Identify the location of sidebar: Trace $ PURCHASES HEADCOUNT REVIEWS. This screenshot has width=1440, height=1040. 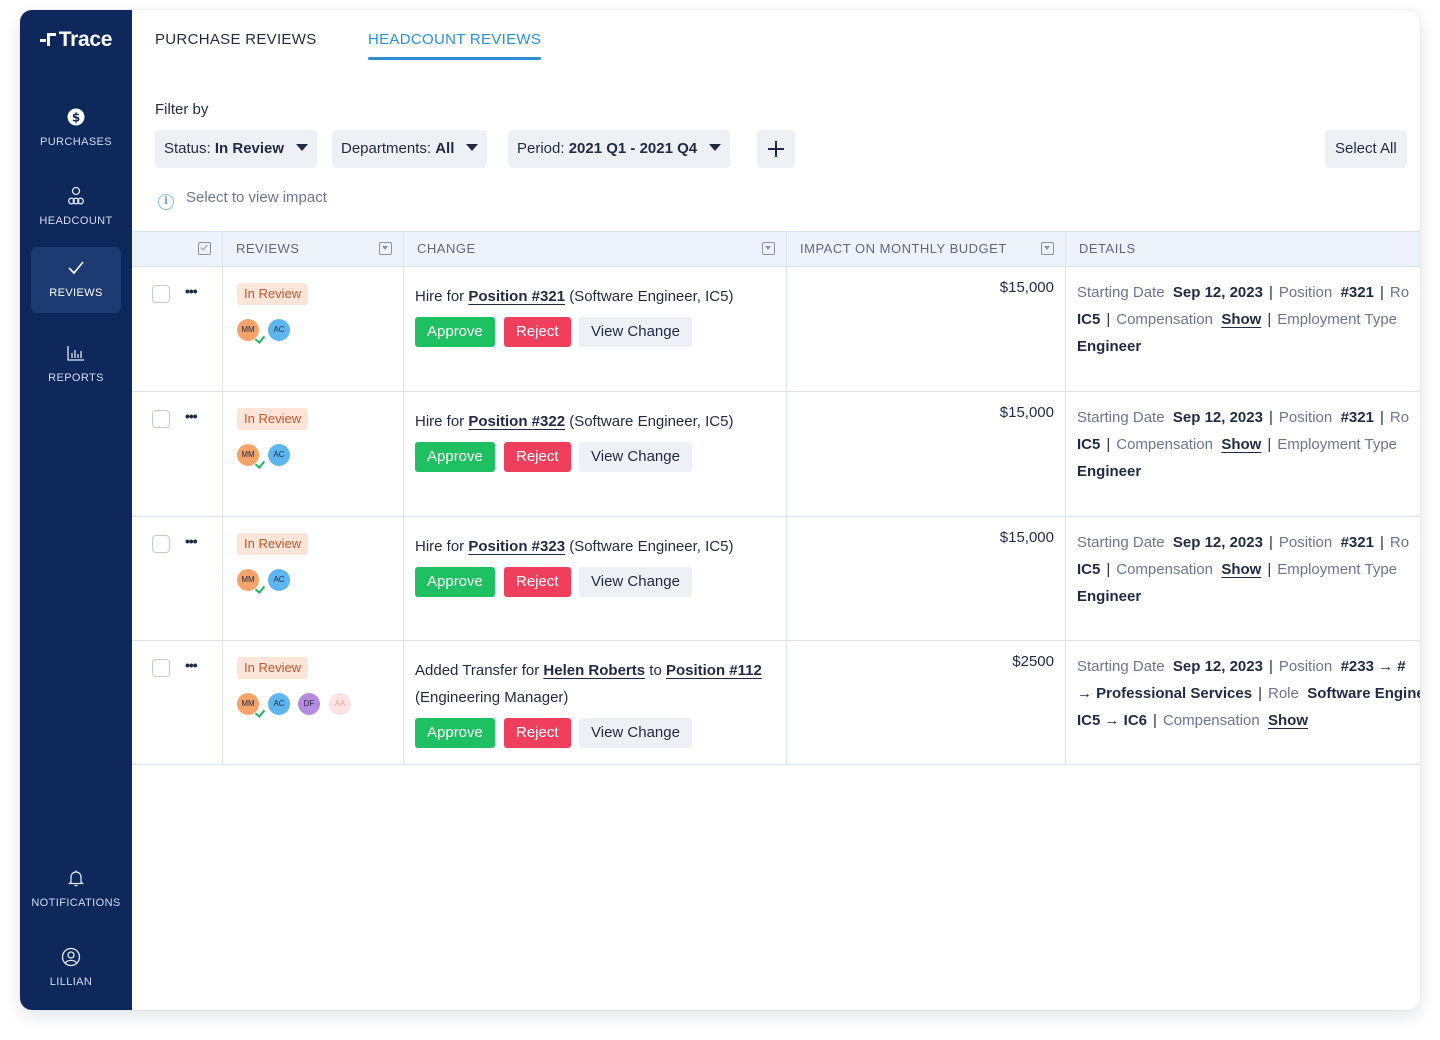
(76, 510).